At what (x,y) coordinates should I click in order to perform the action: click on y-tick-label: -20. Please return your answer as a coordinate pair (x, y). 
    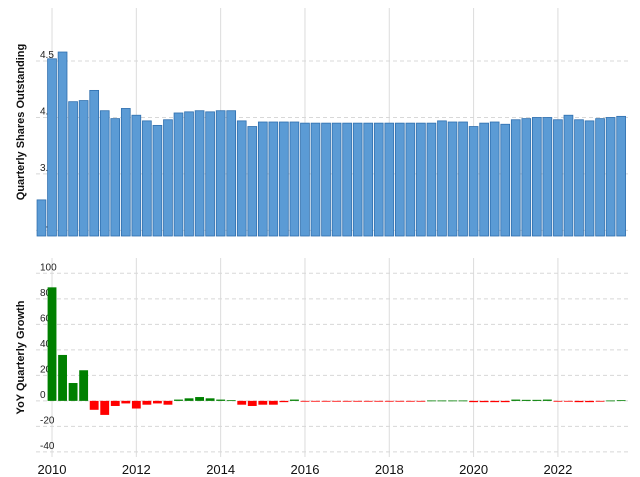
    Looking at the image, I should click on (47, 420).